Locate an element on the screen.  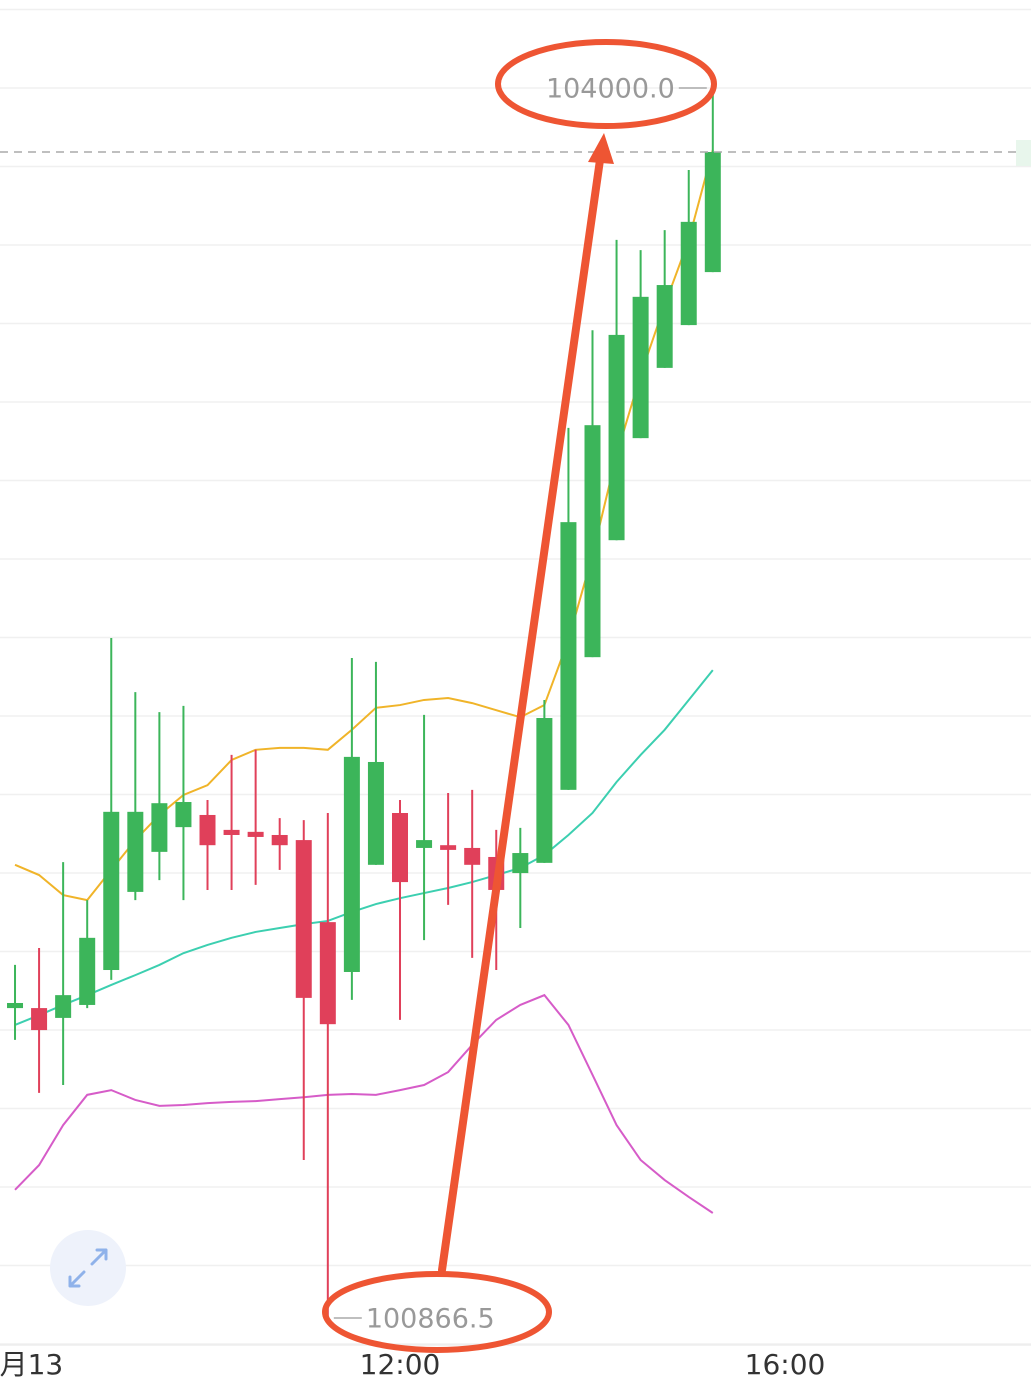
annotation-label: 104000.0 is located at coordinates (610, 89).